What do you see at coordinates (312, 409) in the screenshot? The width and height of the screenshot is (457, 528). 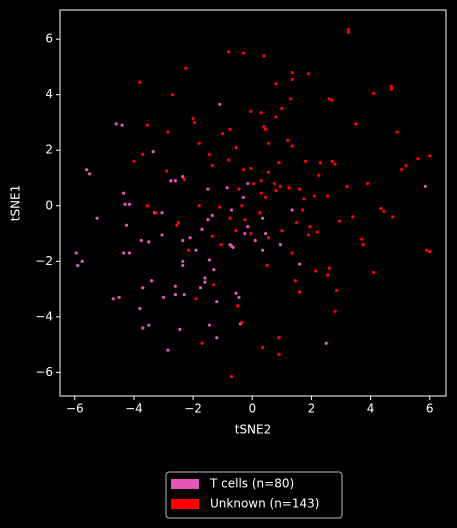 I see `x-tick-label: 2` at bounding box center [312, 409].